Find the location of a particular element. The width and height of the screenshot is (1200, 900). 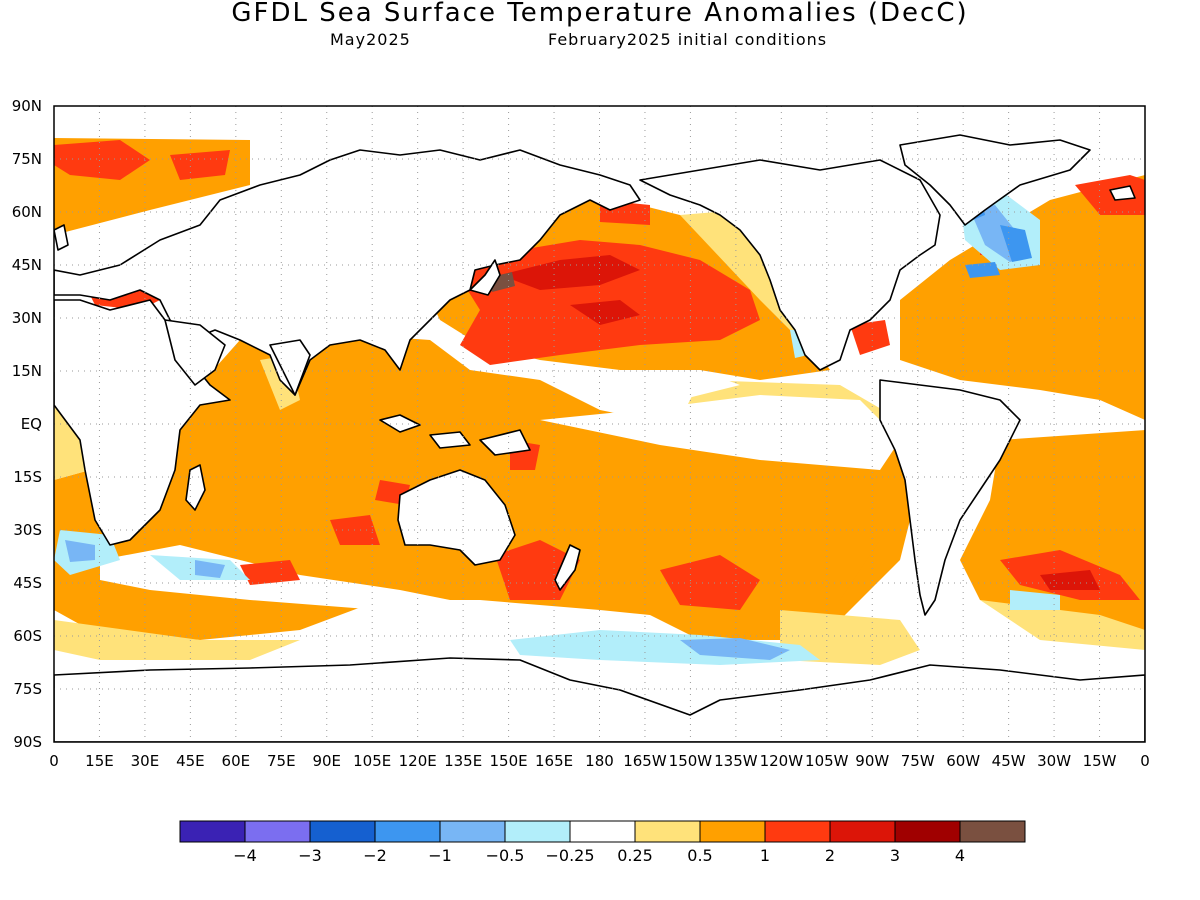

colorbar: −4 −3 −2 −1 −0.5 −0.25 0.25 0.5 1 2 3 4 is located at coordinates (602, 842).